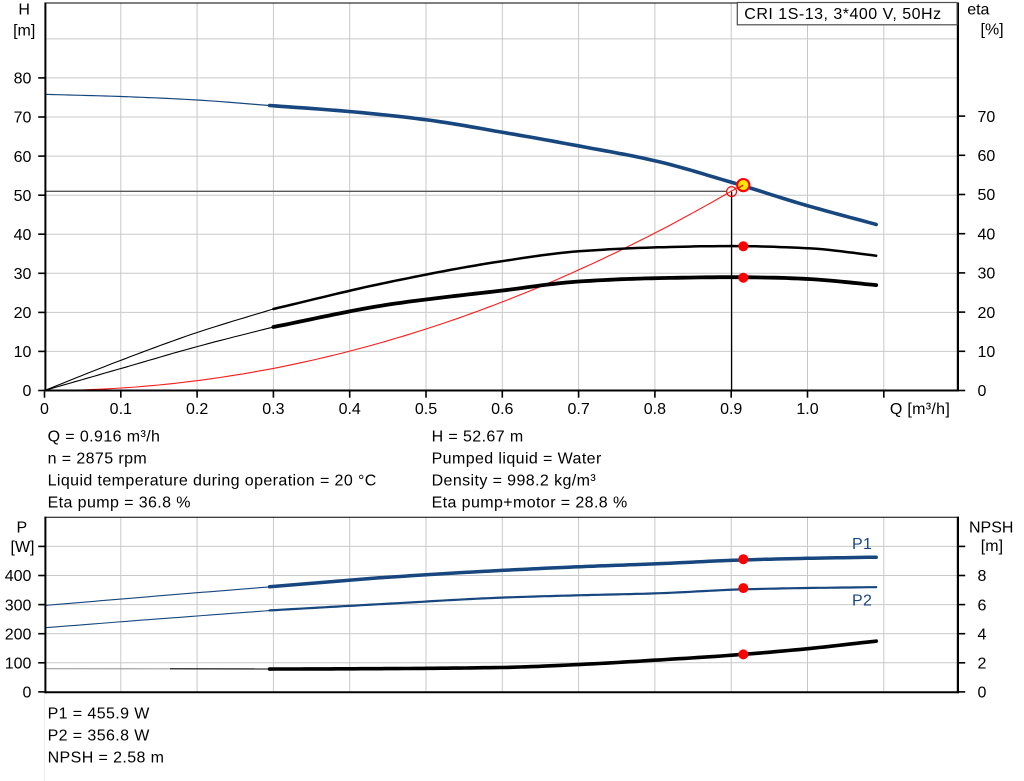 This screenshot has width=1024, height=781. Describe the element at coordinates (18, 664) in the screenshot. I see `svg-text: 100` at that location.